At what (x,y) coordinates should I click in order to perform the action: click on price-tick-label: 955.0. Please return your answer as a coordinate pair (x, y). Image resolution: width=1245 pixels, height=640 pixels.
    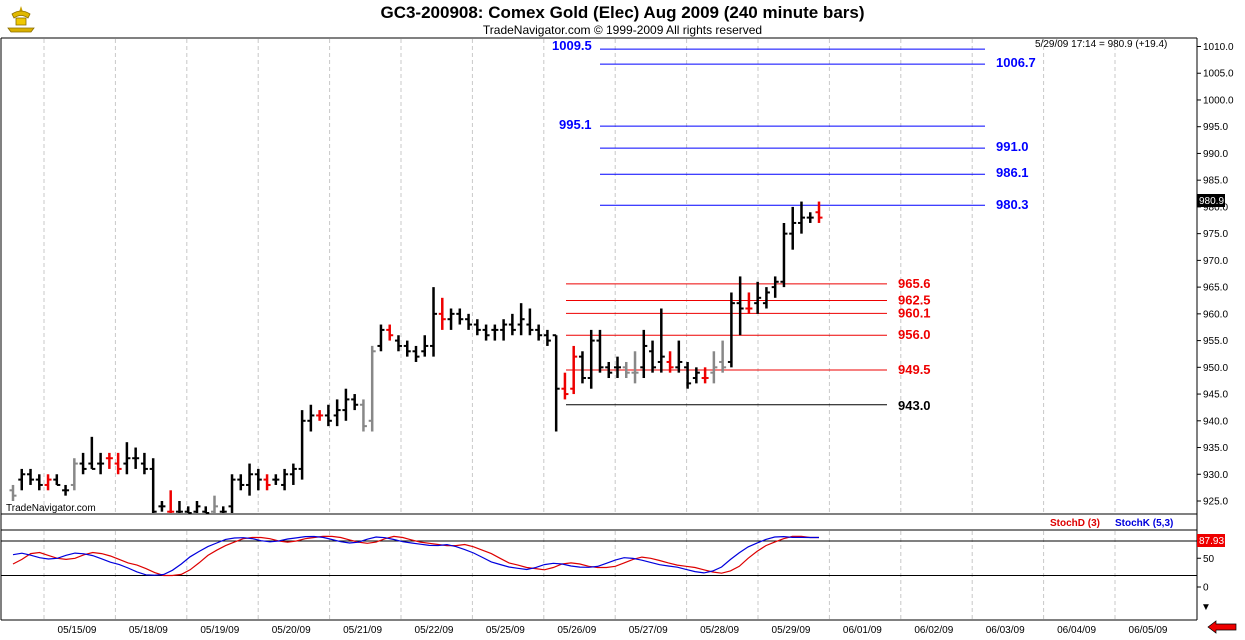
    Looking at the image, I should click on (1215, 341).